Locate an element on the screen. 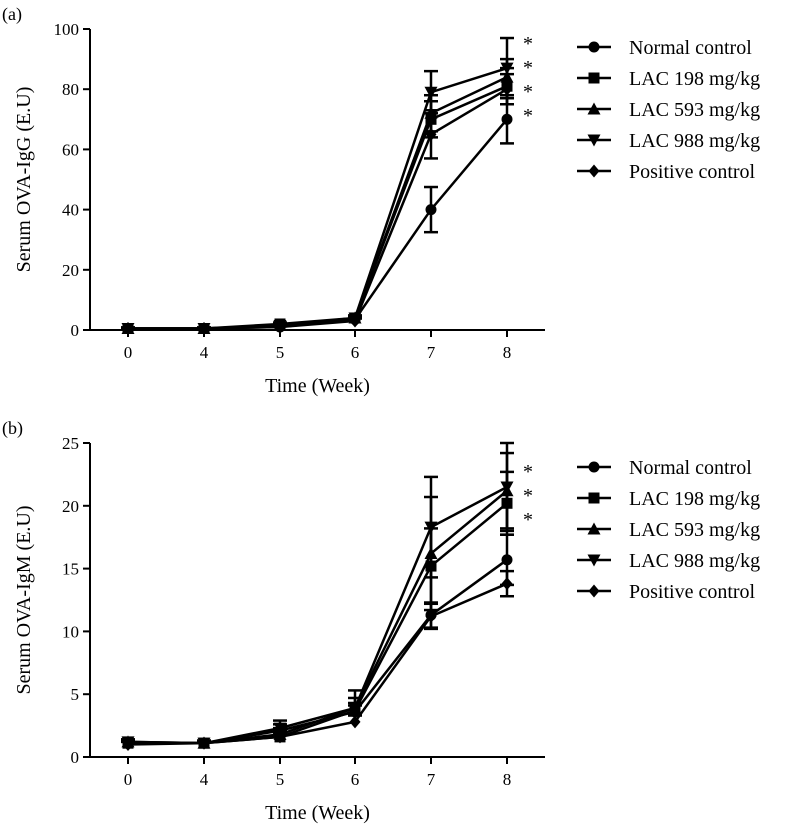 The height and width of the screenshot is (831, 800). y-axis-label: Serum OVA-IgG (E.U) is located at coordinates (24, 180).